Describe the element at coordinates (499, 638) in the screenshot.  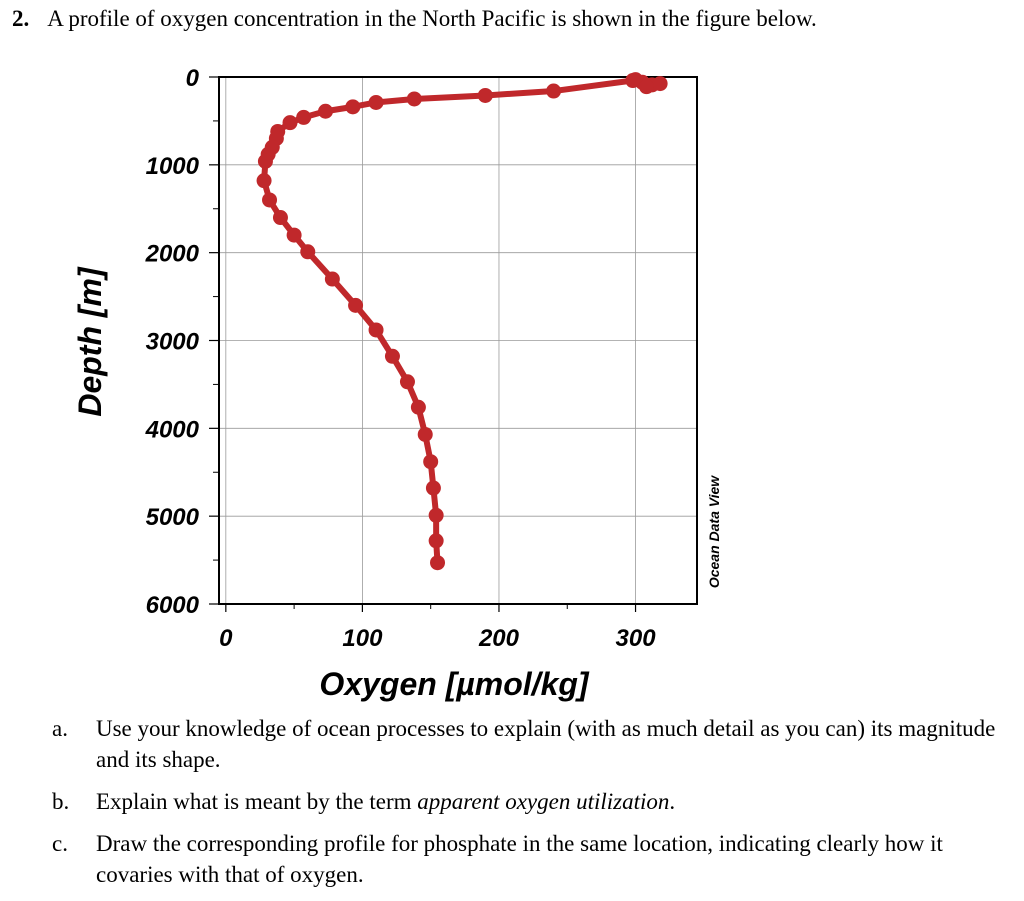
I see `x-tick-label-2: 200` at that location.